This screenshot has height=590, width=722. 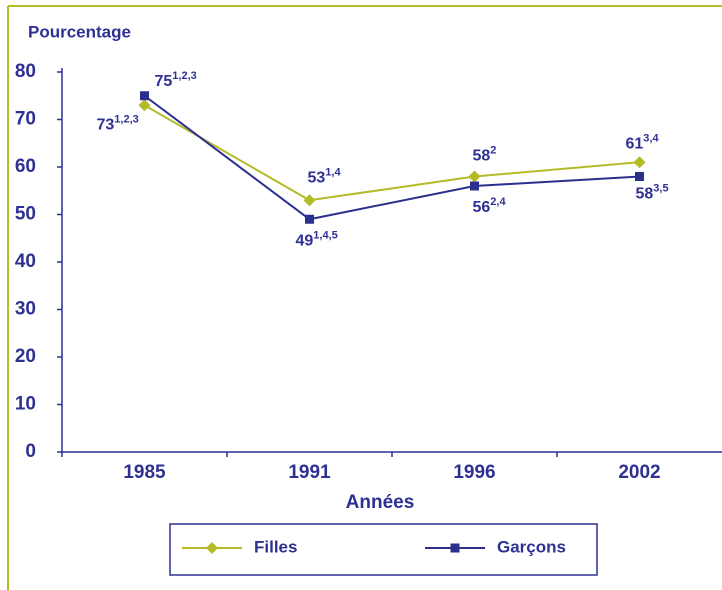 I want to click on data-label: 562,4, so click(x=490, y=206).